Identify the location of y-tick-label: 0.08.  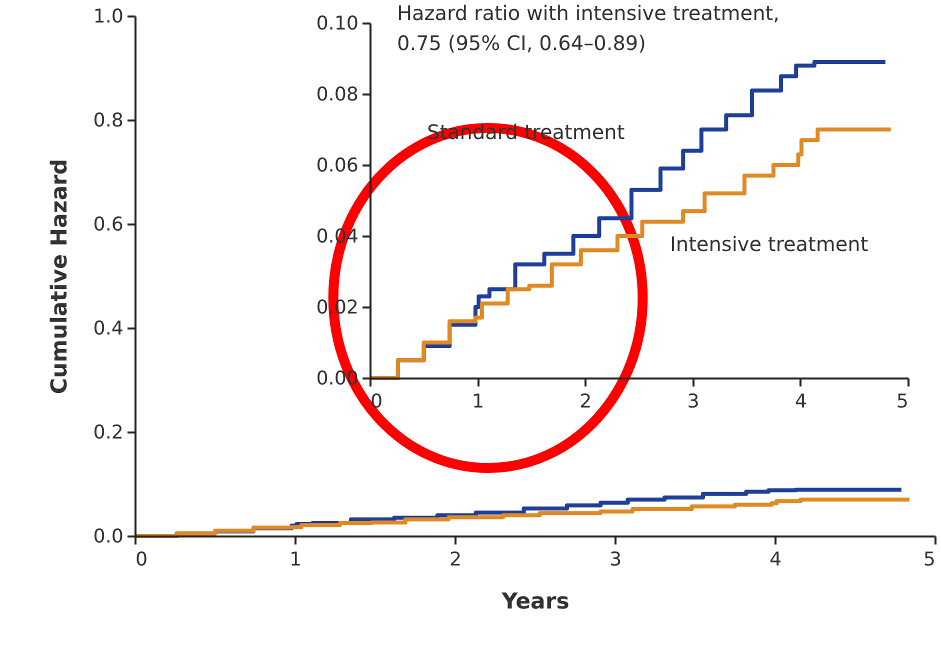
(337, 95).